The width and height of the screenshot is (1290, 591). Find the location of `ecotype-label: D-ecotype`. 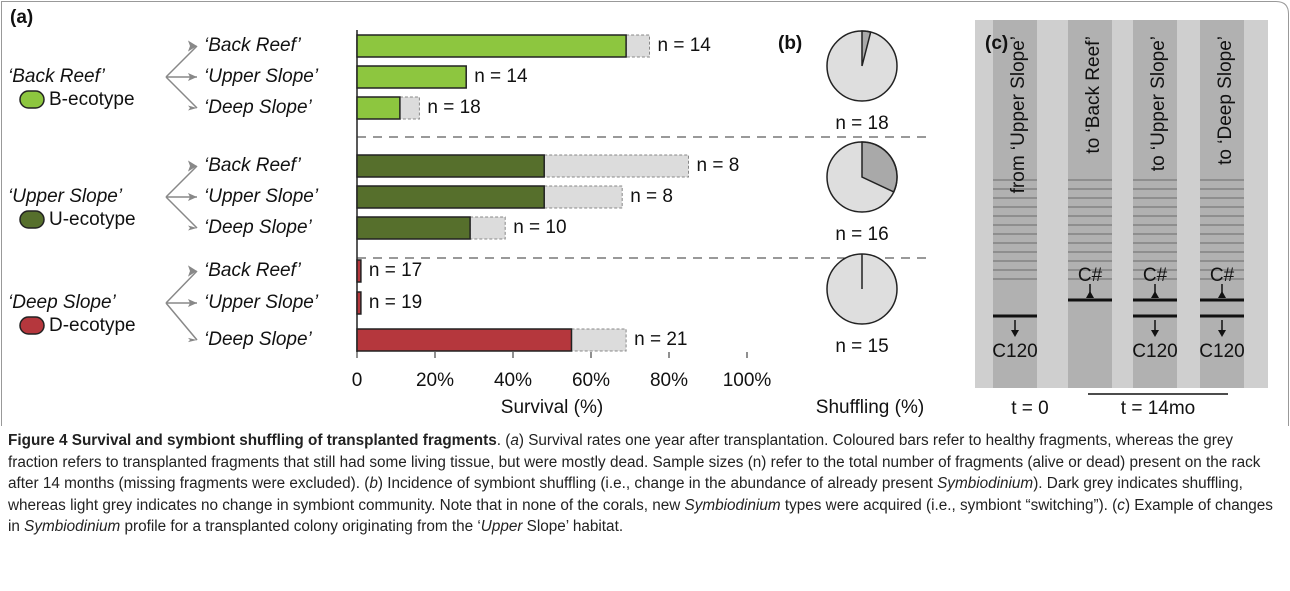

ecotype-label: D-ecotype is located at coordinates (92, 325).